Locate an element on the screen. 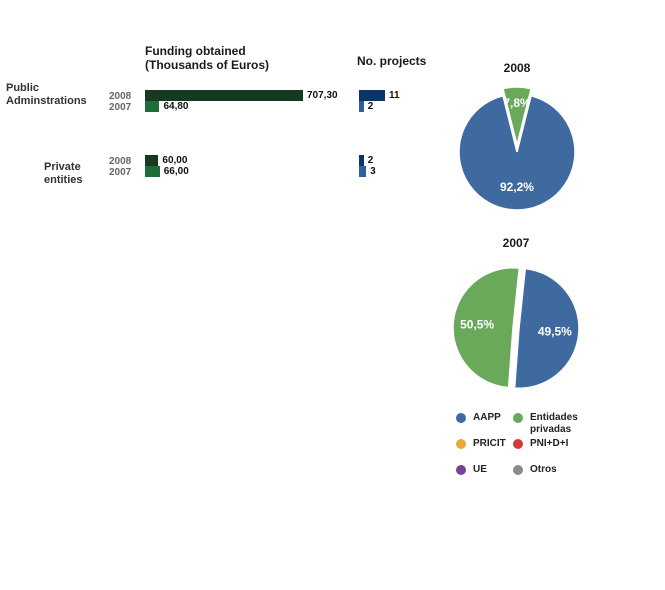 The image size is (665, 590). pie-chart-2007: 49,5% 50,5% is located at coordinates (516, 327).